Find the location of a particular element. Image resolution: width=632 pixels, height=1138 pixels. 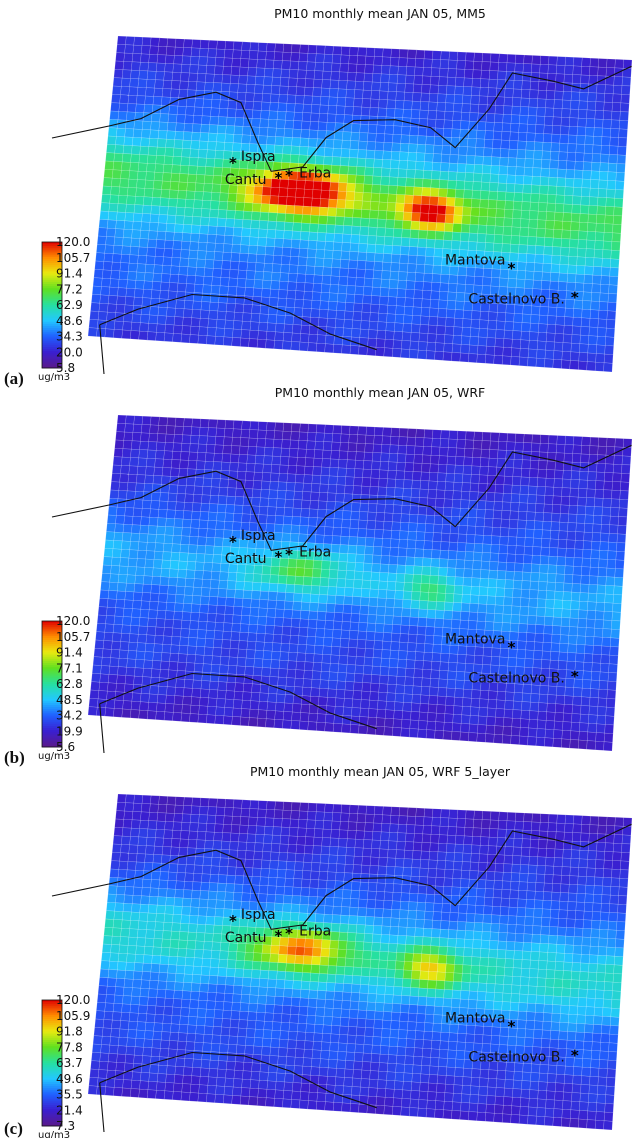

panel-b-title: PM10 monthly mean JAN 05, WRF is located at coordinates (380, 392).